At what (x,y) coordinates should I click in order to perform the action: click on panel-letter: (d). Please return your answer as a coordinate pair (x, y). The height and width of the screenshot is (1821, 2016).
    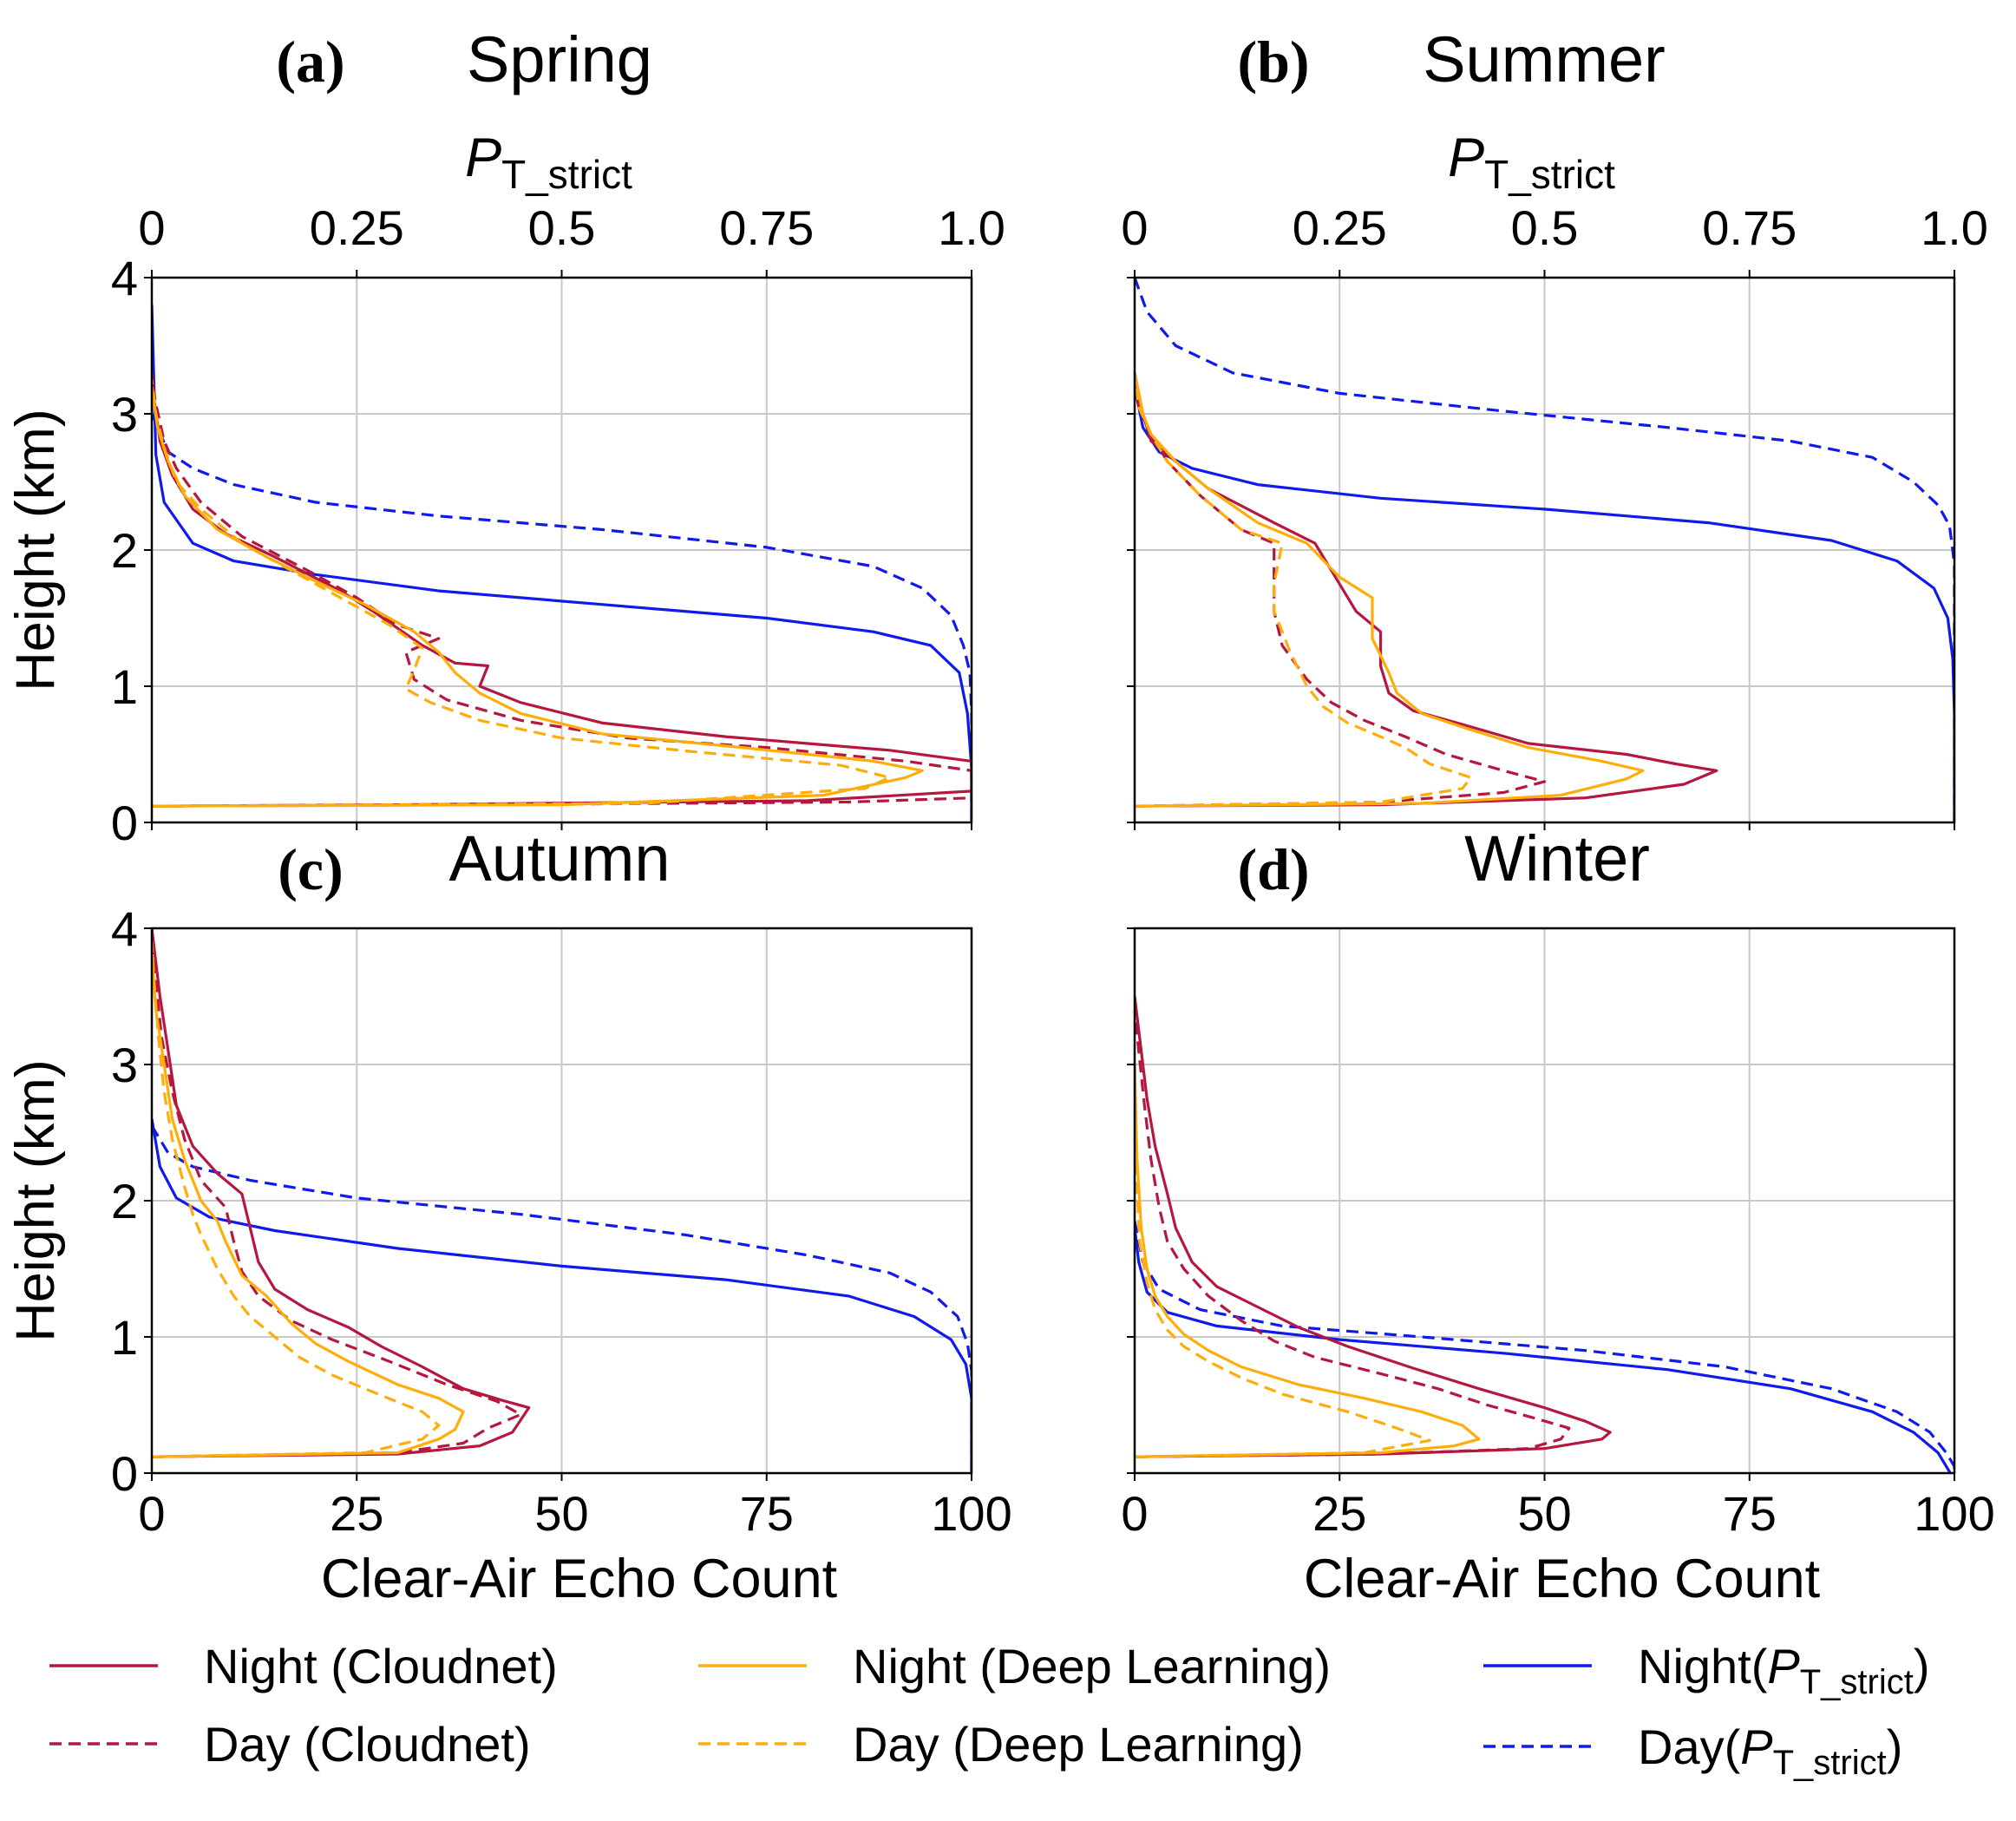
    Looking at the image, I should click on (1273, 869).